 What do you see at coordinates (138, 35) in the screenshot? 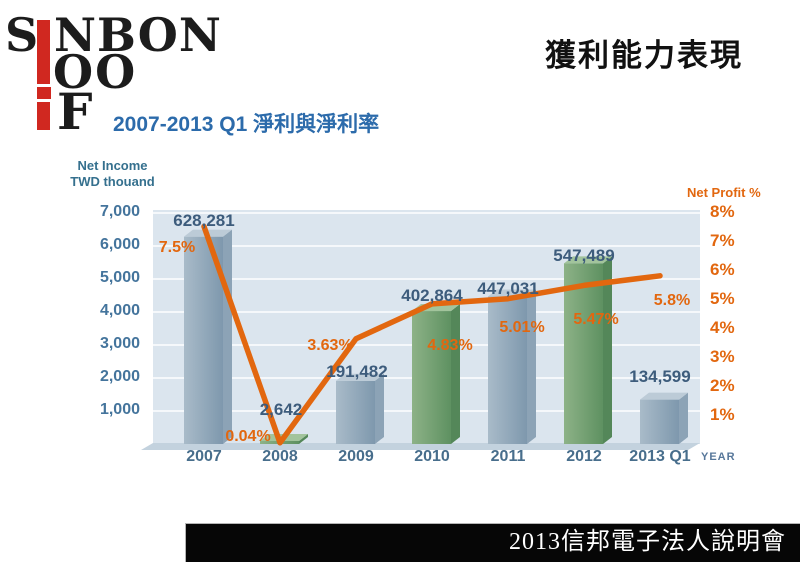
I see `logo-letters-nbon: NBON` at bounding box center [138, 35].